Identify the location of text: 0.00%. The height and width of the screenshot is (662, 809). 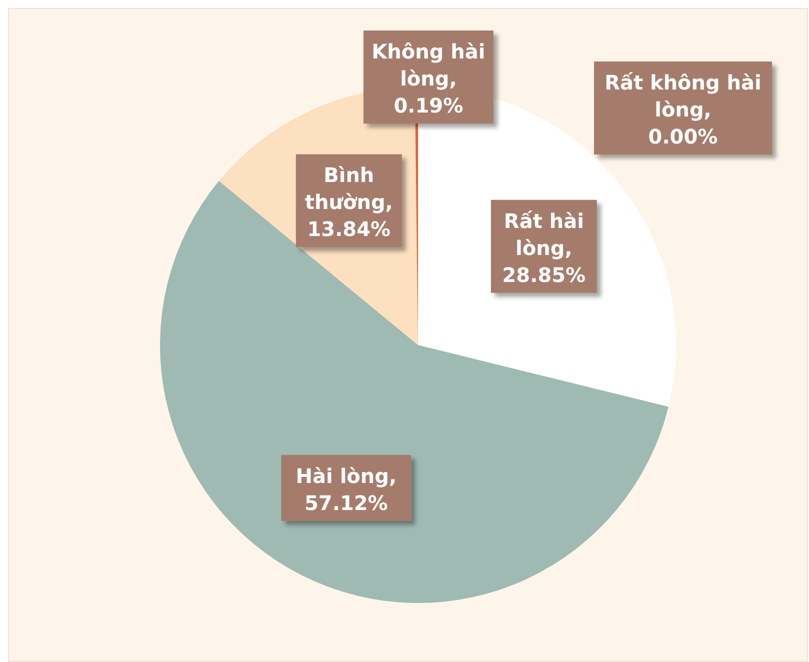
(683, 136).